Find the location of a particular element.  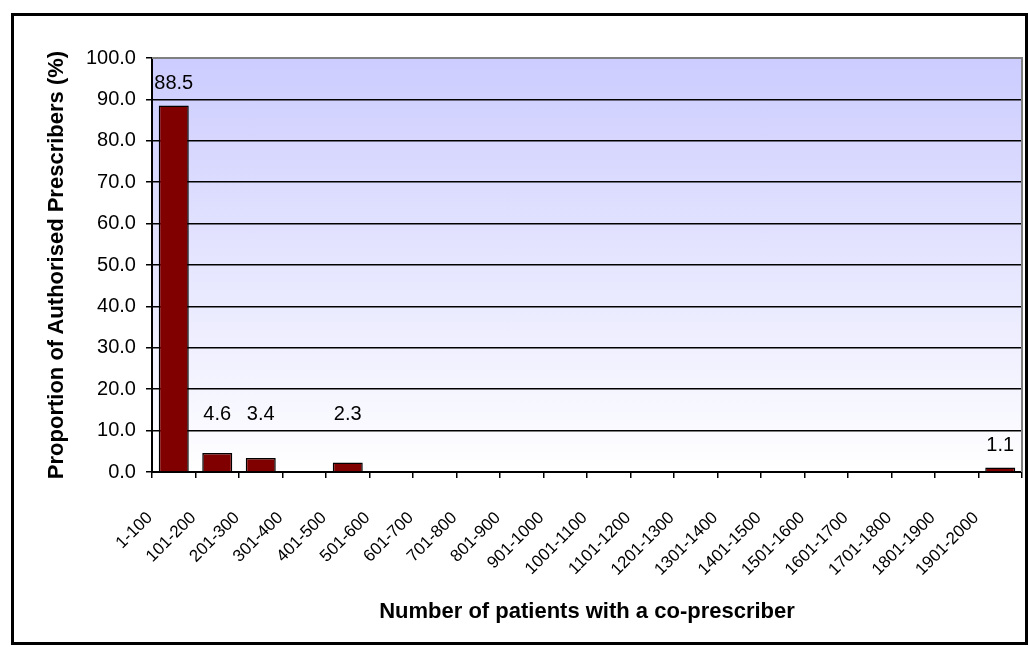

data-label: 3.4 is located at coordinates (260, 413).